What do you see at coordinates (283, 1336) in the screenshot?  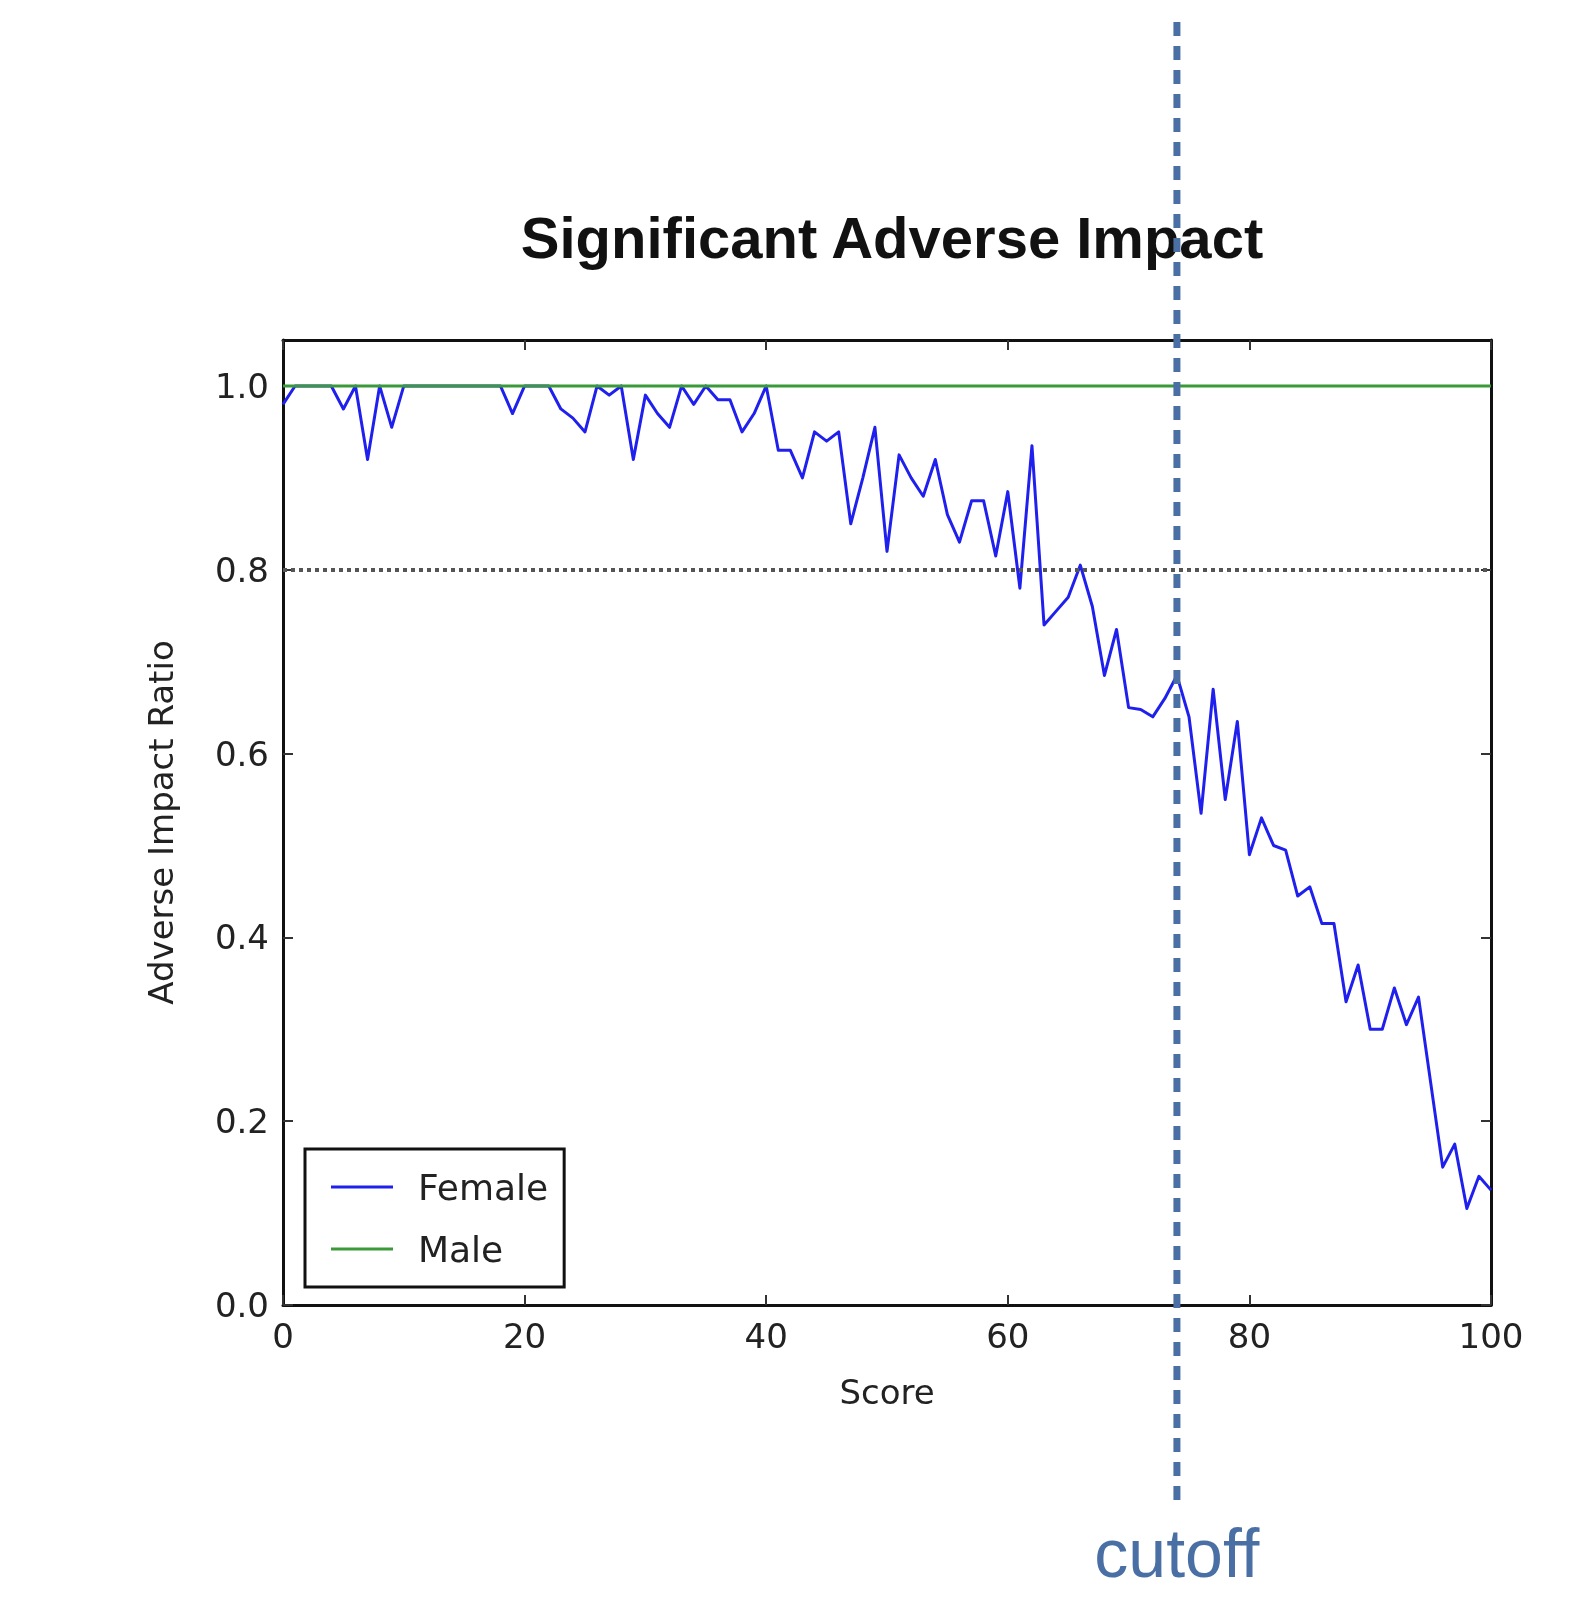 I see `x-tick-label: 0` at bounding box center [283, 1336].